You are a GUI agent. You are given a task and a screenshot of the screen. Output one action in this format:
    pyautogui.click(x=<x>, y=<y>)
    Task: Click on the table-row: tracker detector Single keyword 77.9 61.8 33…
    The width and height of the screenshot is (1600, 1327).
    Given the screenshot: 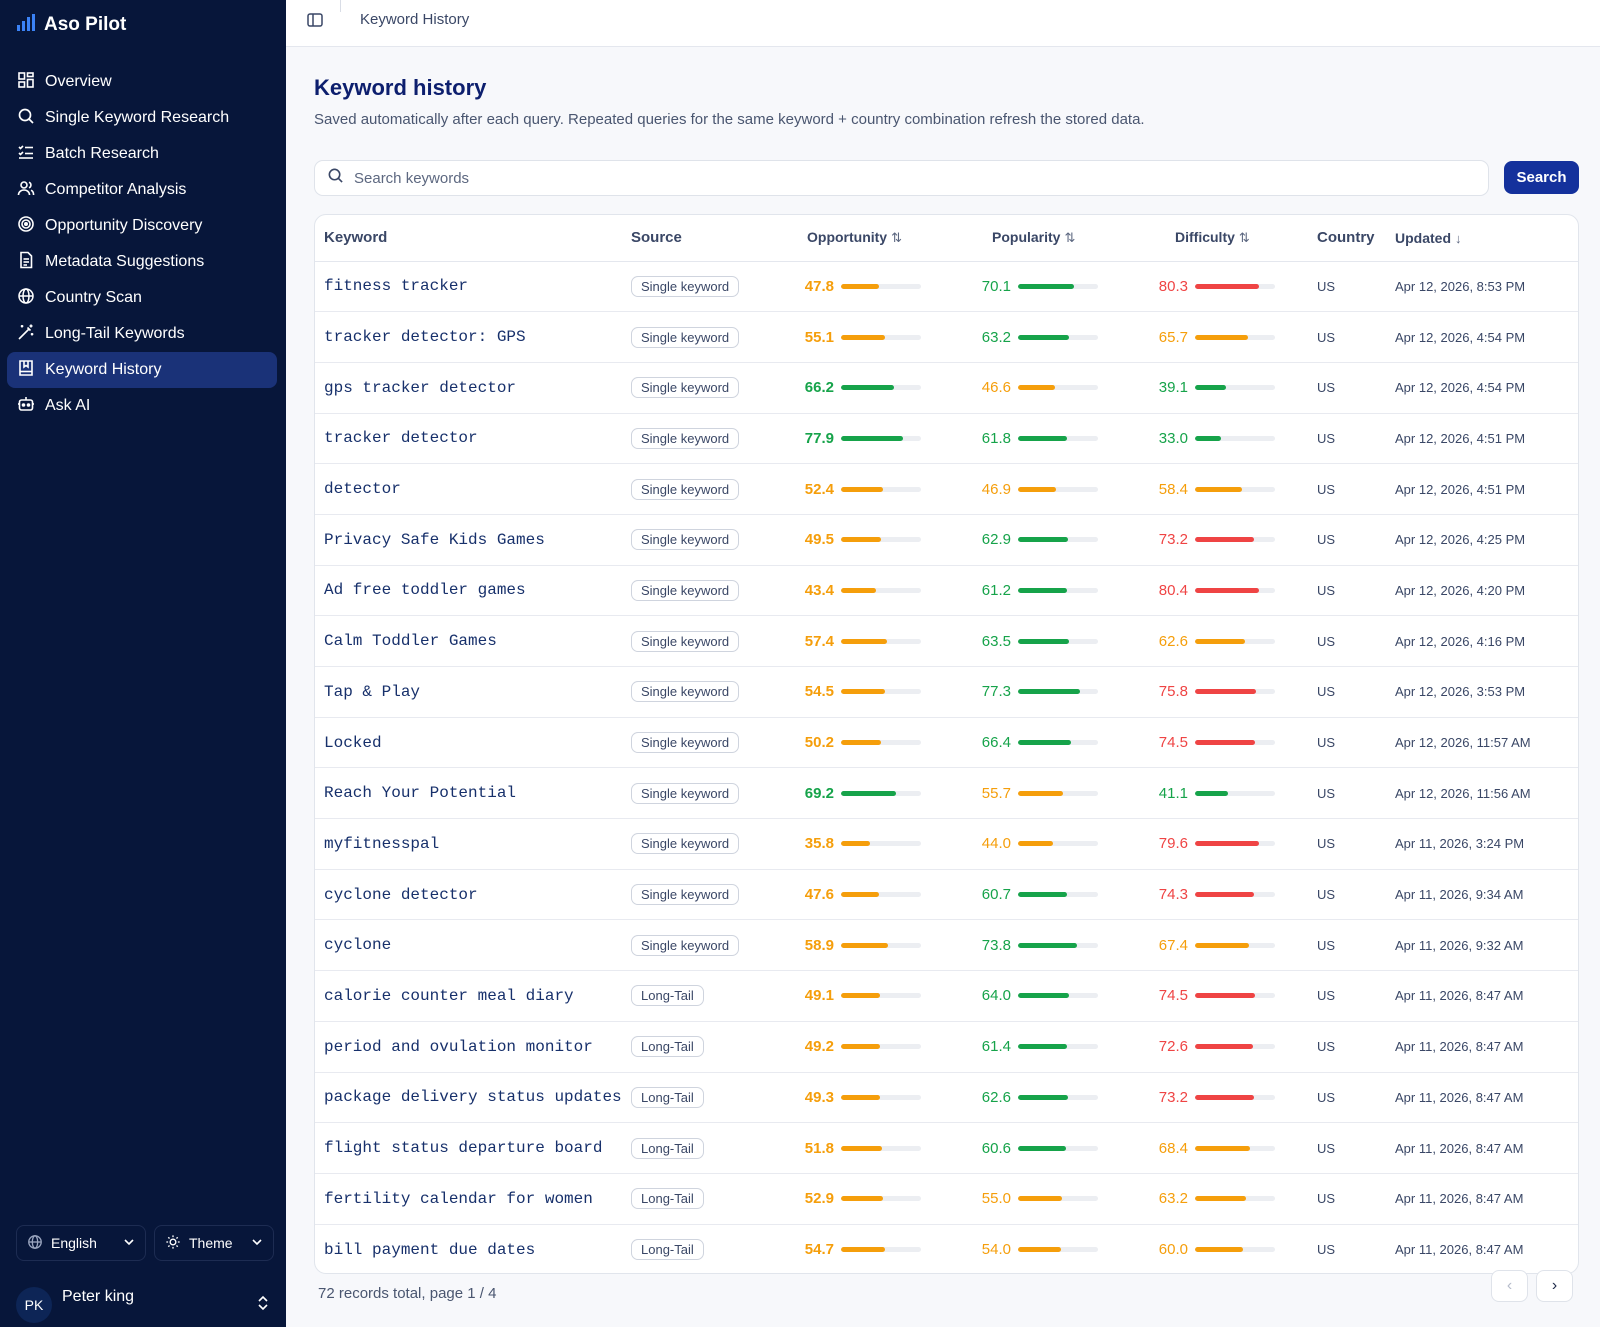 What is the action you would take?
    pyautogui.click(x=946, y=438)
    